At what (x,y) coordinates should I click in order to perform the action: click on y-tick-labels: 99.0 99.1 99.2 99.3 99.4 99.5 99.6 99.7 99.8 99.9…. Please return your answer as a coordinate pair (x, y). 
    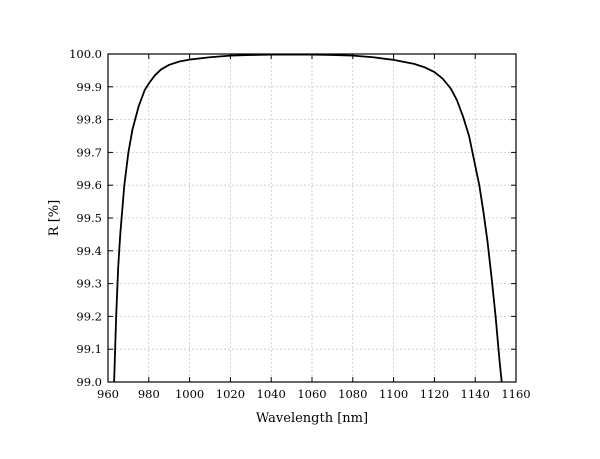
    Looking at the image, I should click on (85, 218).